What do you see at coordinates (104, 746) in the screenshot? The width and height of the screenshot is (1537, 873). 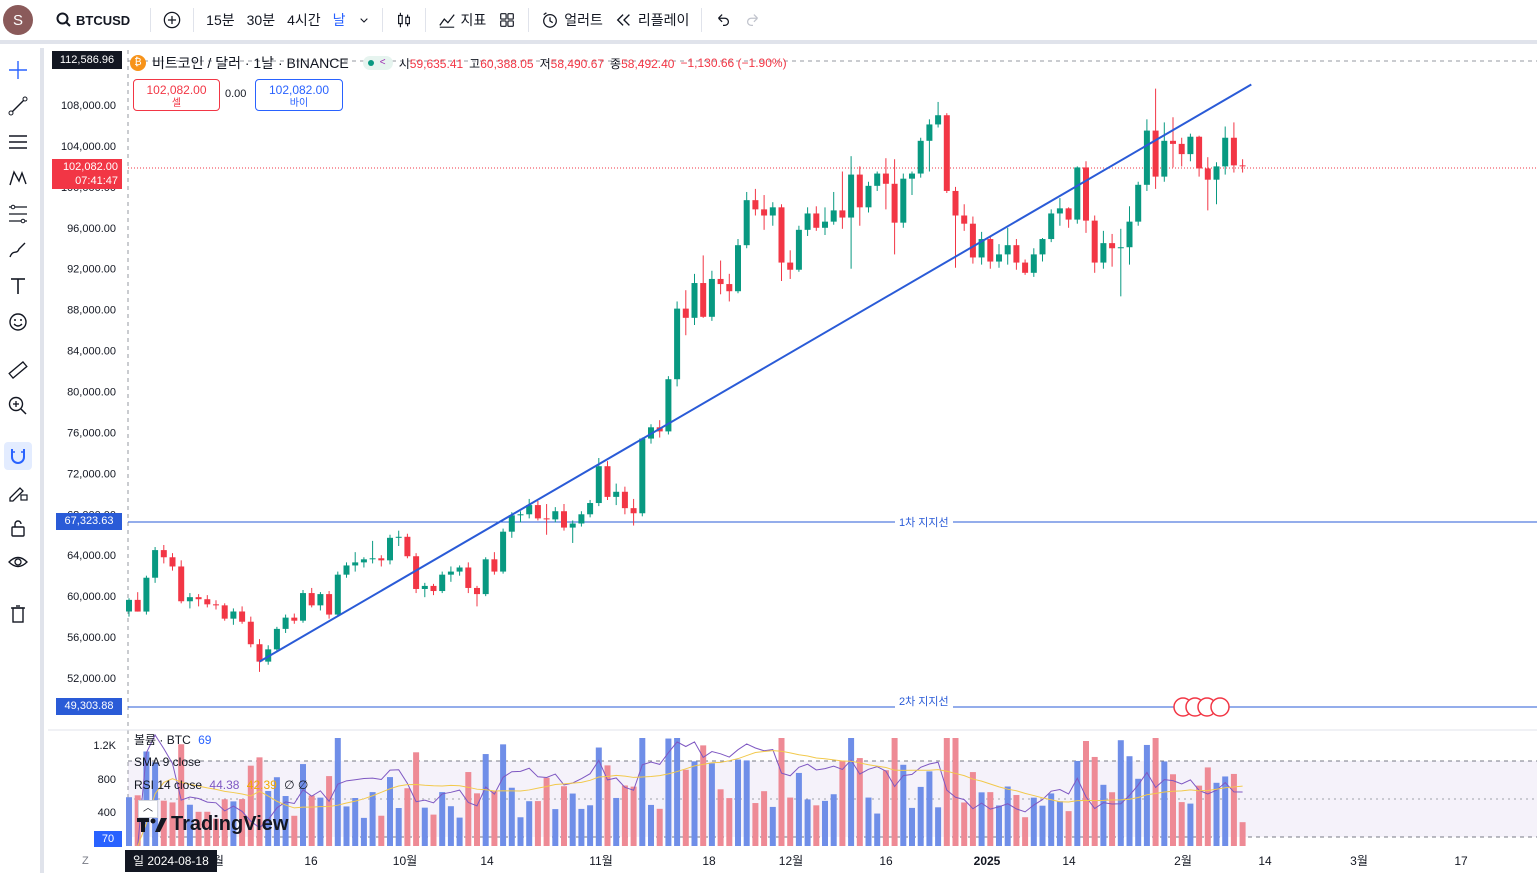 I see `volume-tick-label: 1.2K` at bounding box center [104, 746].